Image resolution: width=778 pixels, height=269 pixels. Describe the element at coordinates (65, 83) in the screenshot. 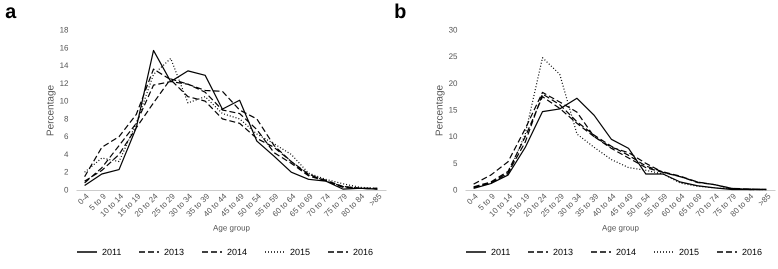

I see `y-tick-label: 12` at that location.